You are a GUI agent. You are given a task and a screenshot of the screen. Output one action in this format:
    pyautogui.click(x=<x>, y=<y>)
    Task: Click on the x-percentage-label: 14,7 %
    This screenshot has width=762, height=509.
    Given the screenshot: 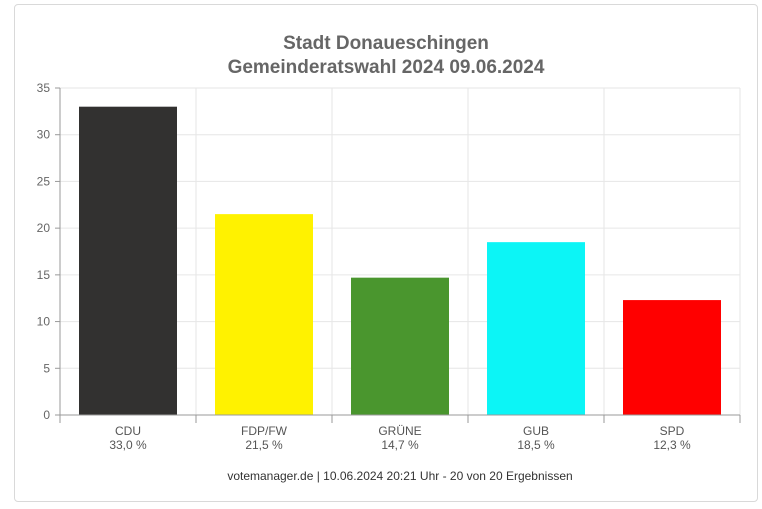 What is the action you would take?
    pyautogui.click(x=400, y=445)
    